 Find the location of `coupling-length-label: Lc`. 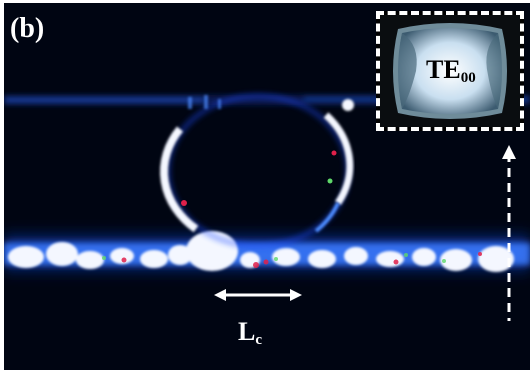

coupling-length-label: Lc is located at coordinates (250, 333).